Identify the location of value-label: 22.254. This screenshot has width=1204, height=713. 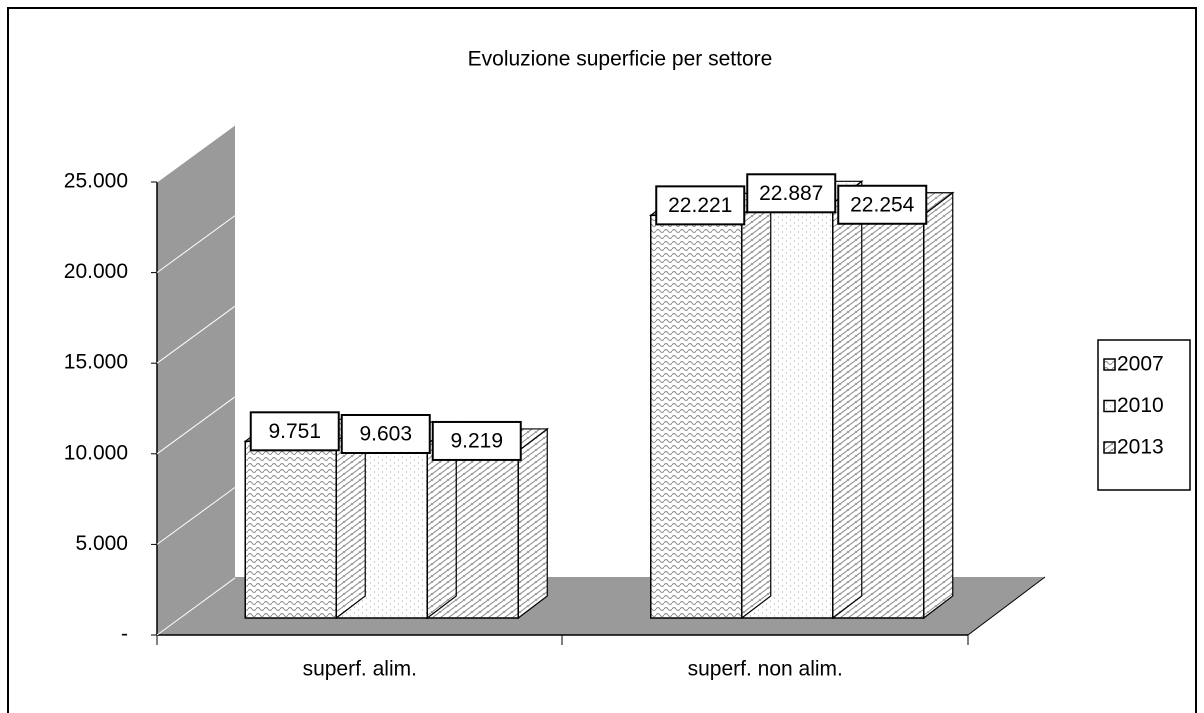
(882, 204).